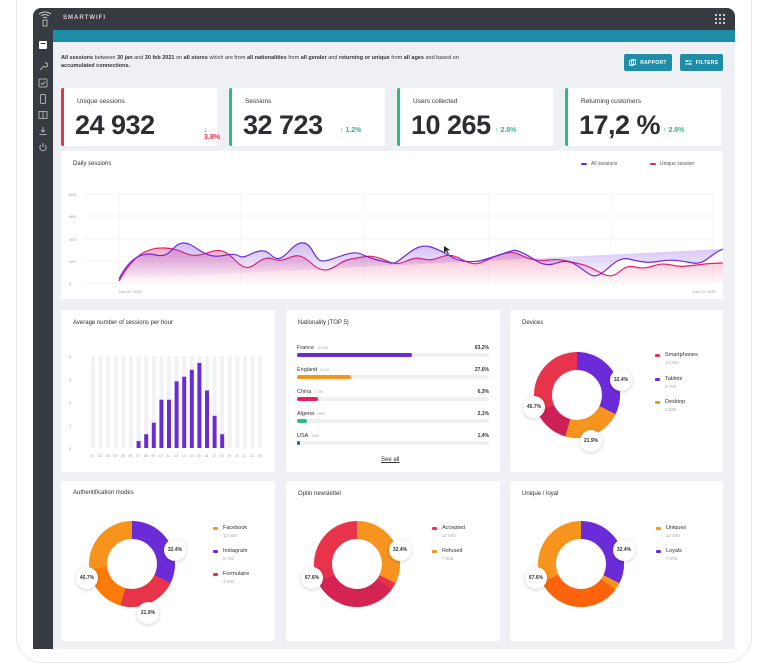  What do you see at coordinates (260, 456) in the screenshot?
I see `hour-label: 23` at bounding box center [260, 456].